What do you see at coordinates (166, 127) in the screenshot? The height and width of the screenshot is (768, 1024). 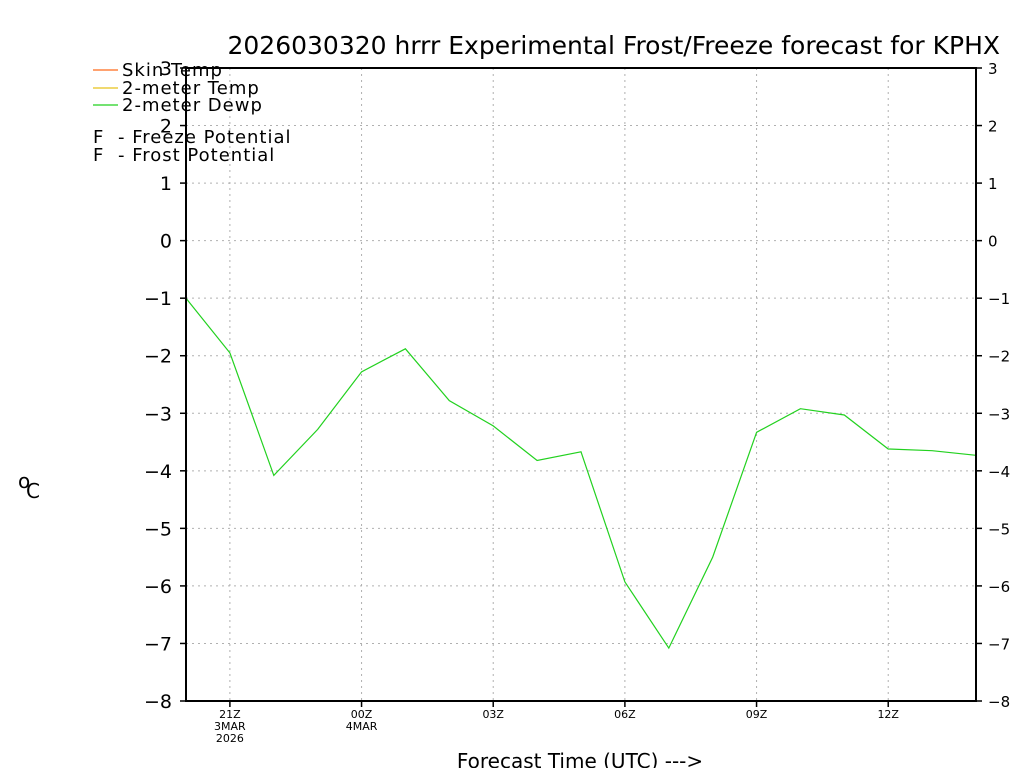 I see `y-tick-label-left: 2` at bounding box center [166, 127].